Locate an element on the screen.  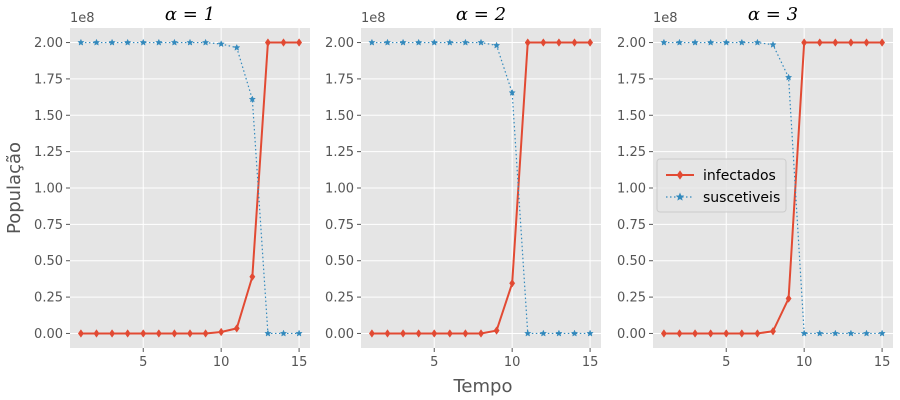
legend-label-suscetiveis: suscetiveis is located at coordinates (741, 198).